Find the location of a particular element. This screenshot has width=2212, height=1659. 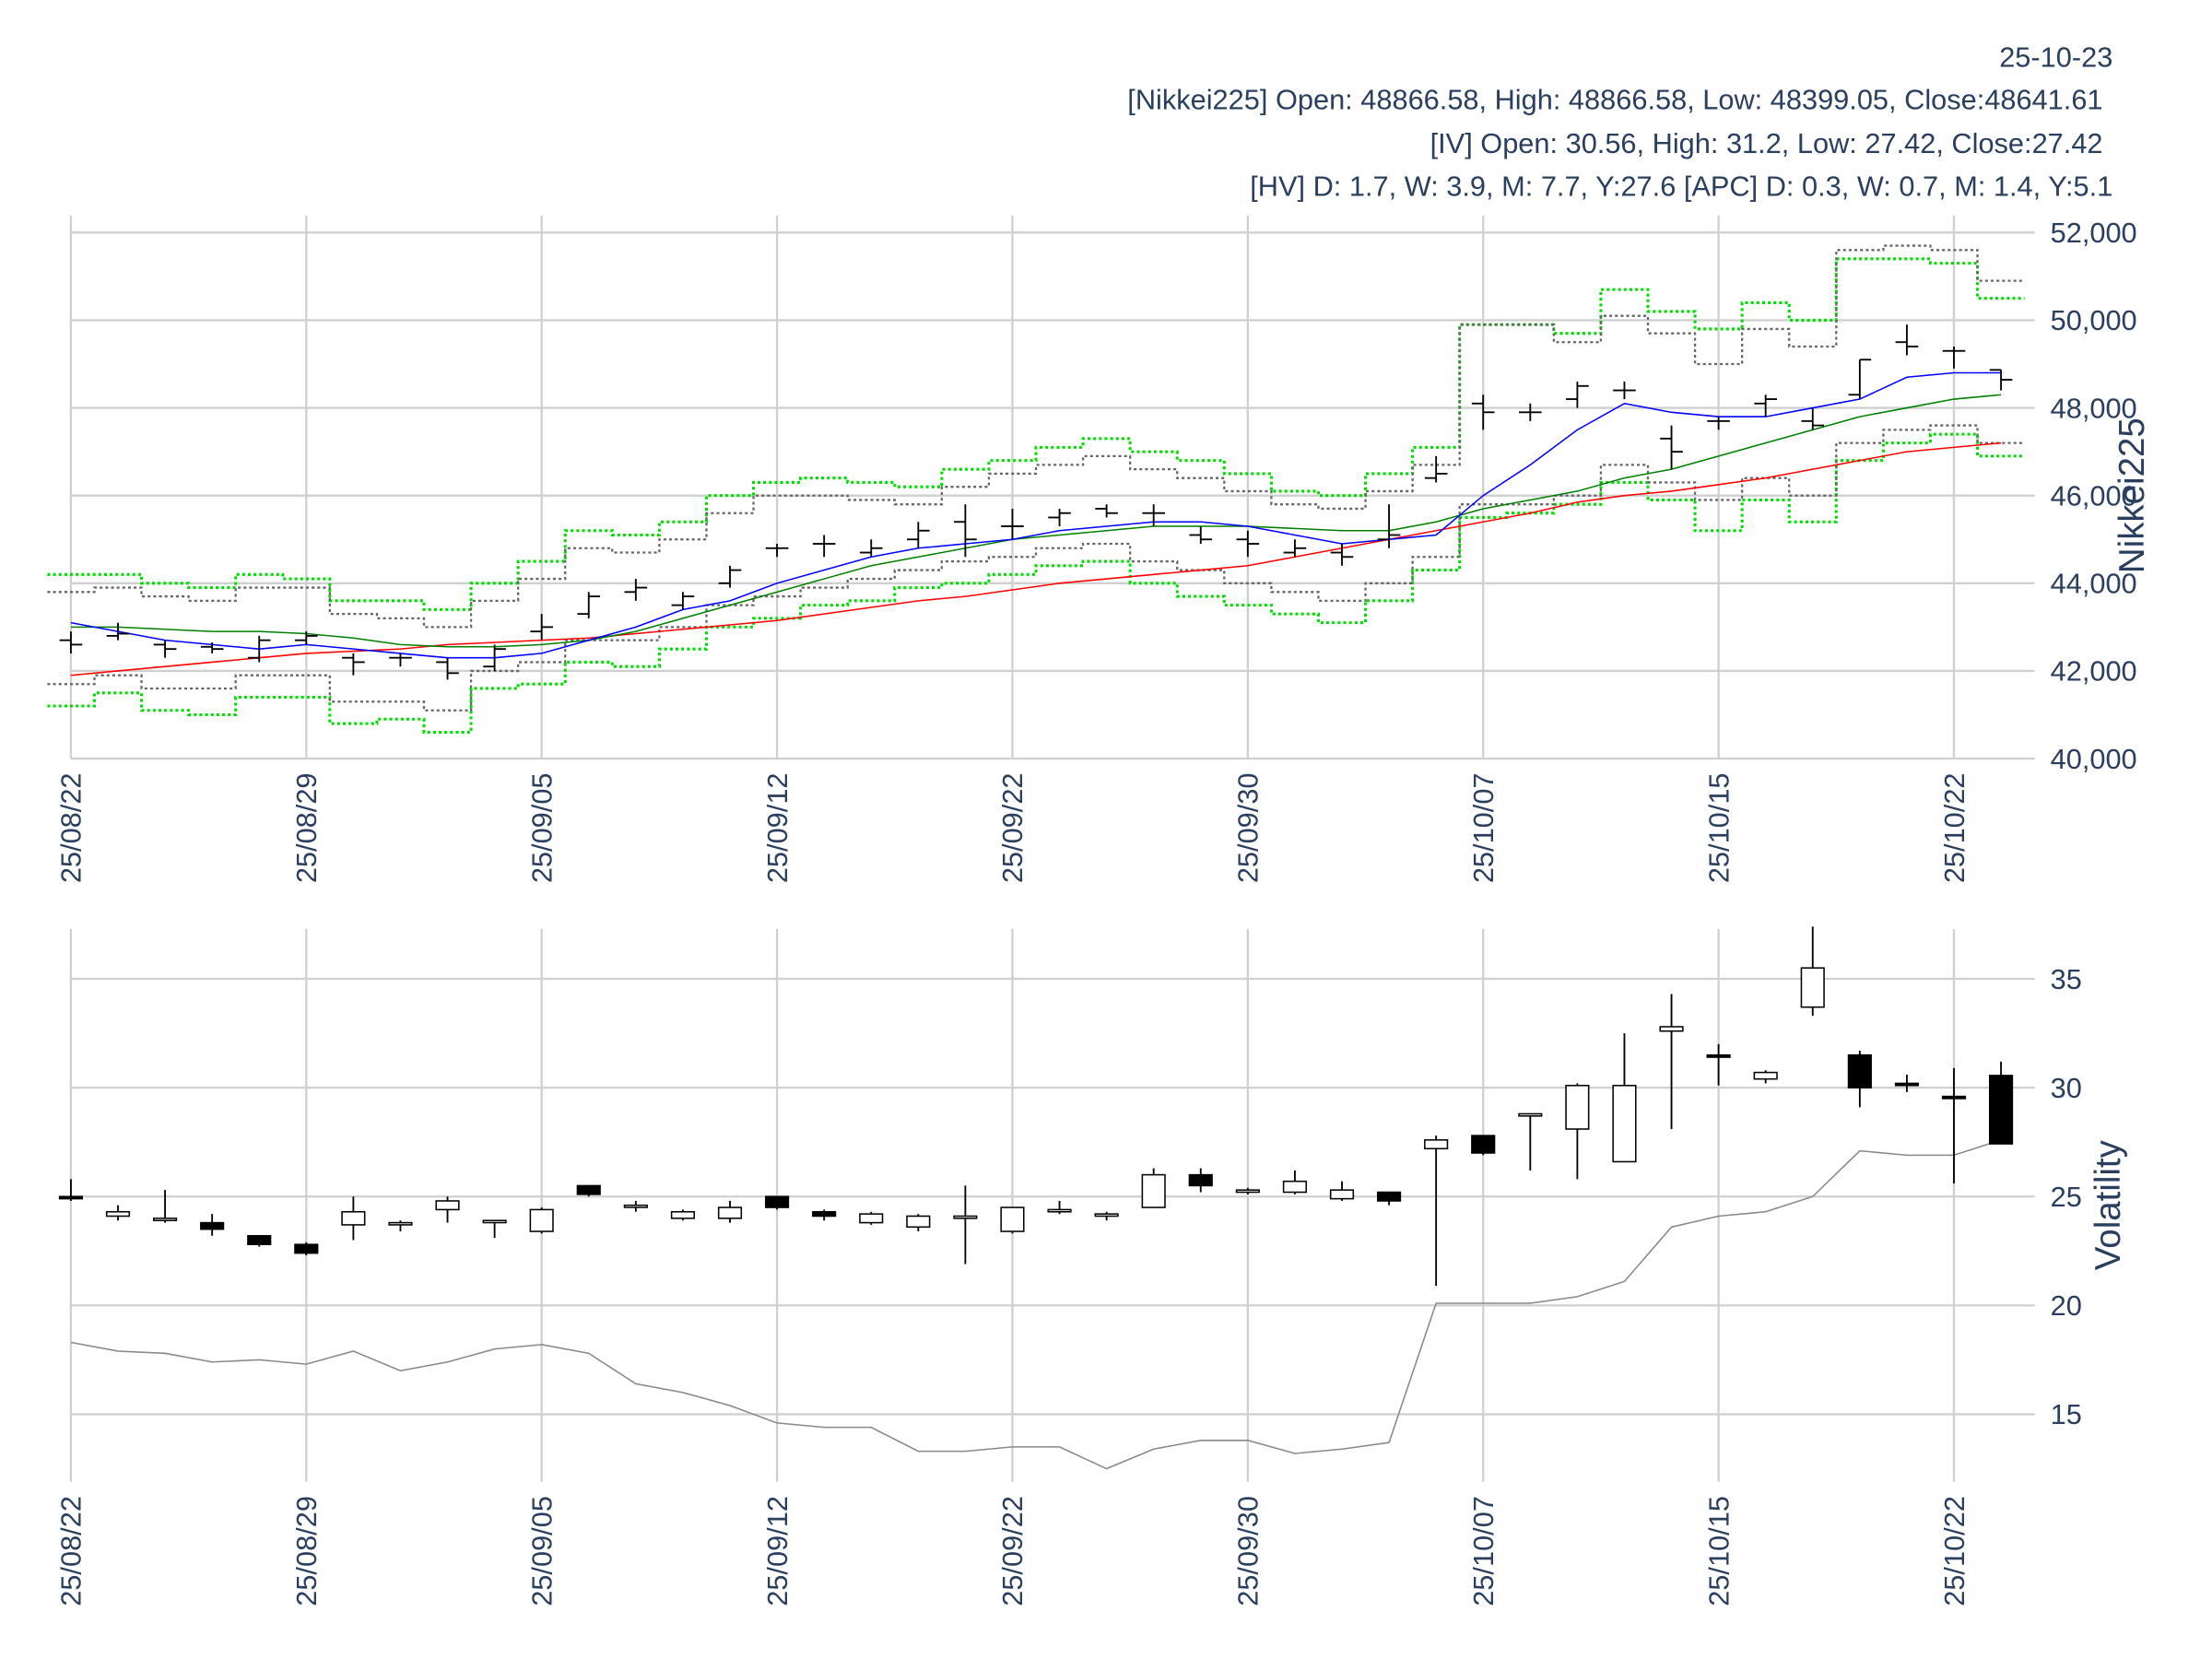

y-tick-label: 46,000 is located at coordinates (2094, 495).